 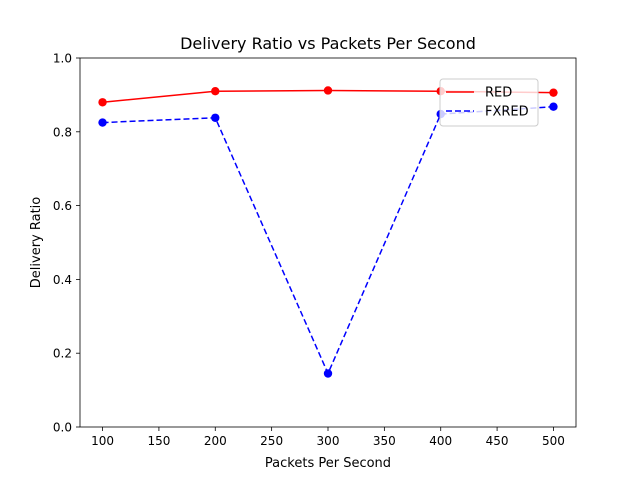 What do you see at coordinates (102, 441) in the screenshot?
I see `x-tick-label: 100` at bounding box center [102, 441].